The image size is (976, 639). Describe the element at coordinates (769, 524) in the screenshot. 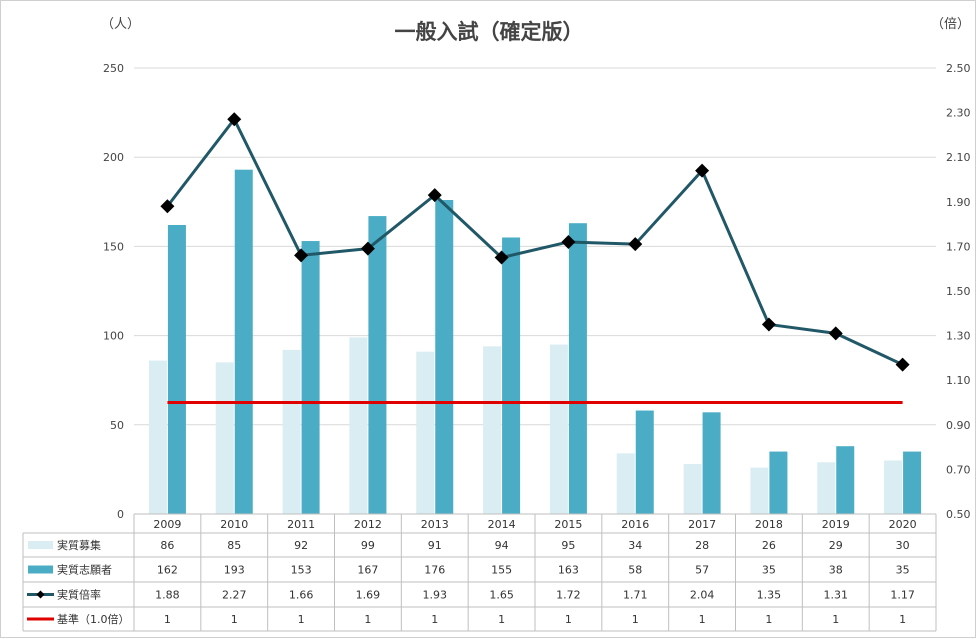

I see `x-tick-label: 2018` at that location.